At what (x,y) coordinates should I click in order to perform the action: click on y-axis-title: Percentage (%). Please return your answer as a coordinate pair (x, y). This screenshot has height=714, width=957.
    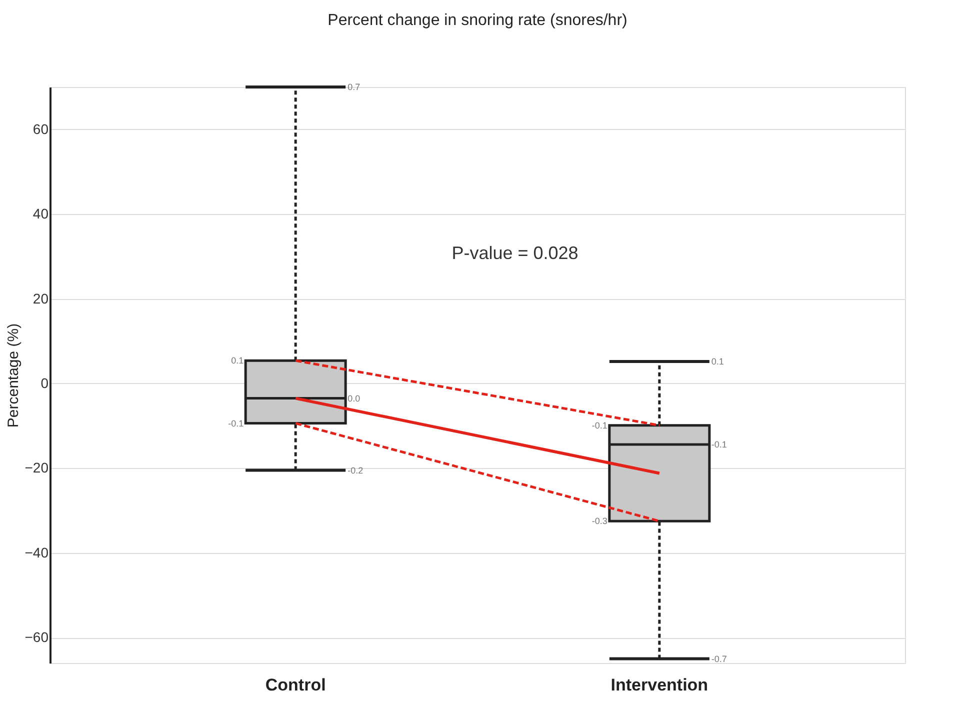
    Looking at the image, I should click on (13, 375).